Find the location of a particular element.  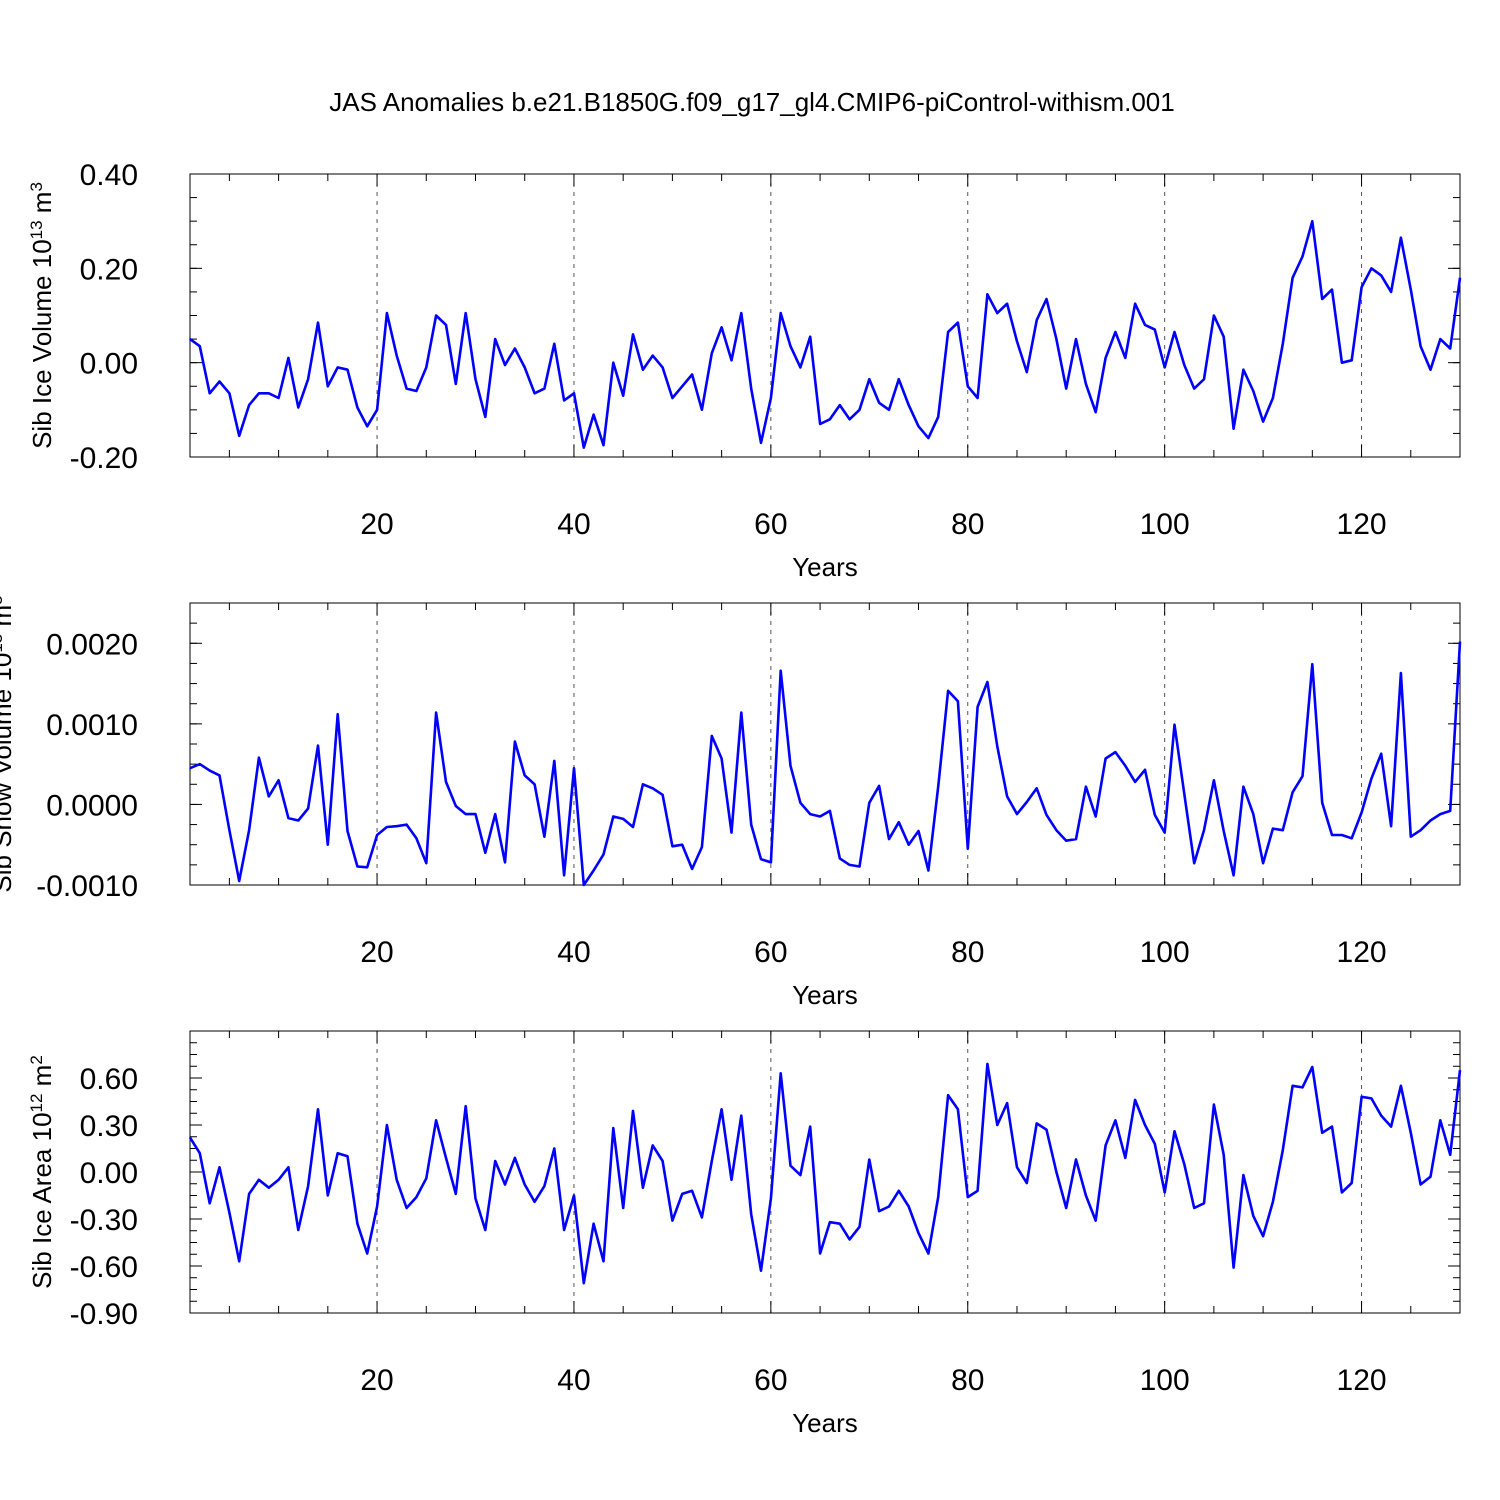

x-tick-label: 100 is located at coordinates (1165, 952).